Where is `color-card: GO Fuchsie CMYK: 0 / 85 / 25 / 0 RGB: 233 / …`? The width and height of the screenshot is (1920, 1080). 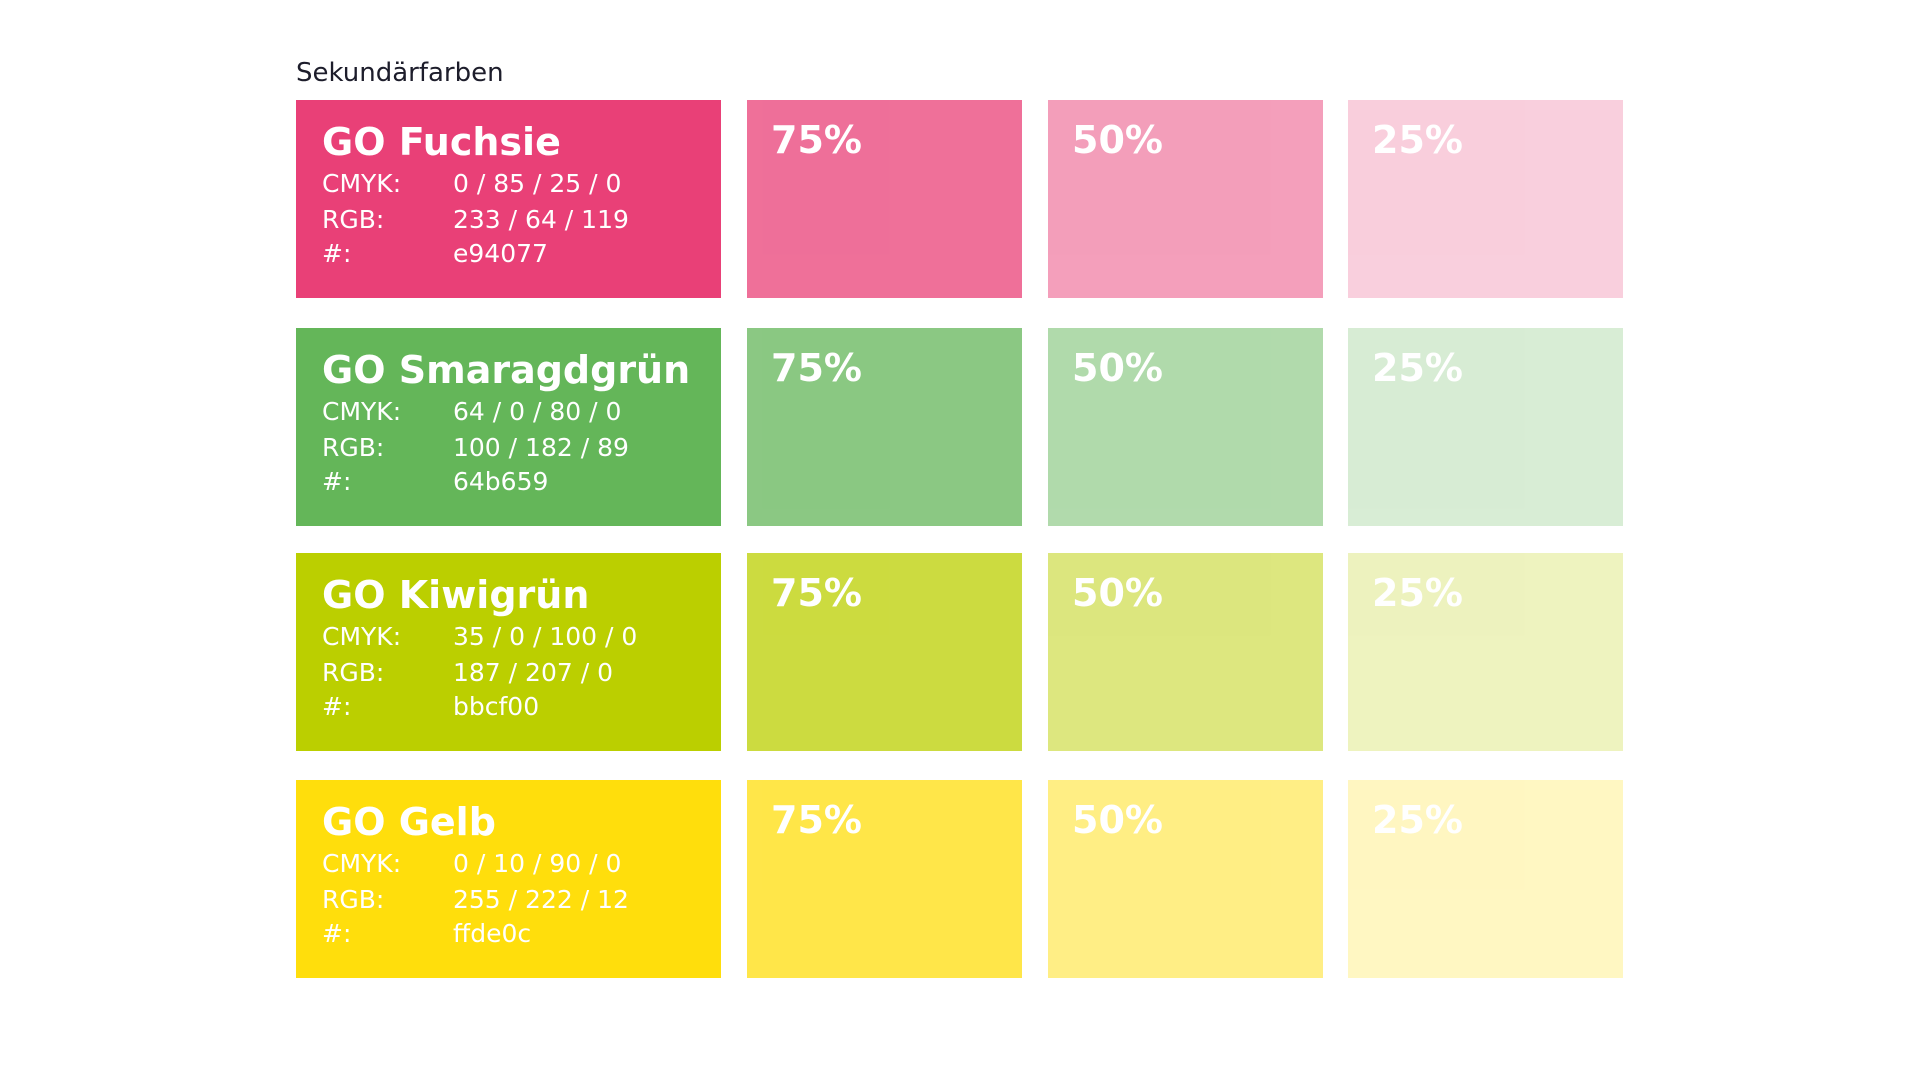 color-card: GO Fuchsie CMYK: 0 / 85 / 25 / 0 RGB: 233 / … is located at coordinates (508, 199).